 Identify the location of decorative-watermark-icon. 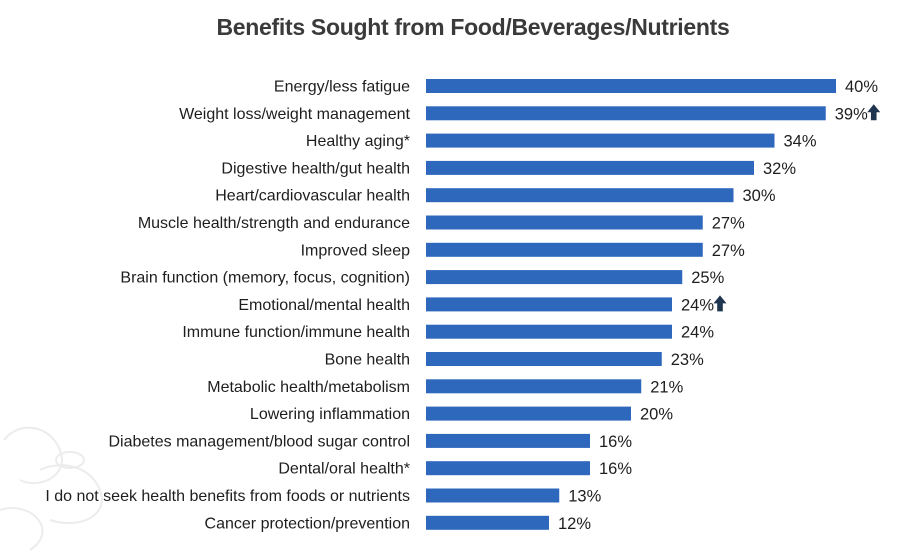
(51, 488).